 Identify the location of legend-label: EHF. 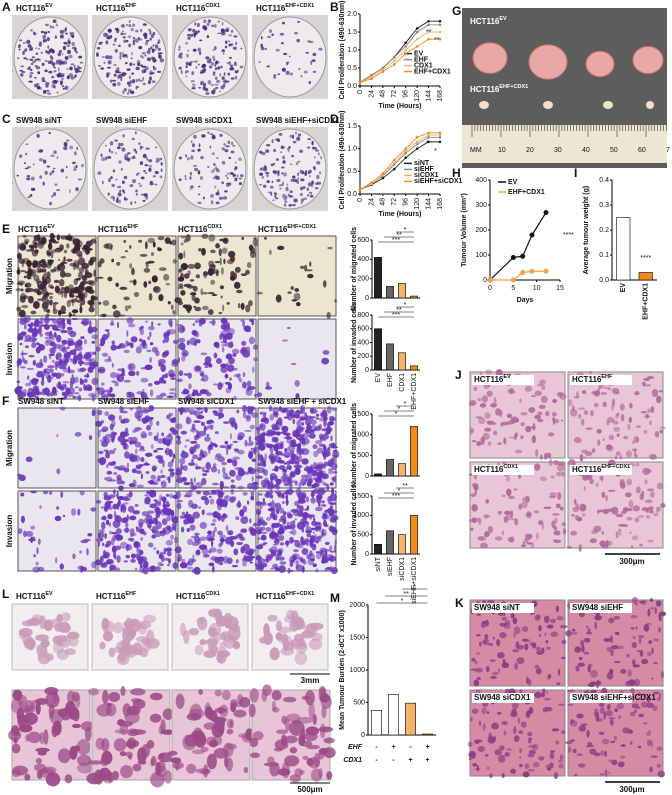
(421, 59).